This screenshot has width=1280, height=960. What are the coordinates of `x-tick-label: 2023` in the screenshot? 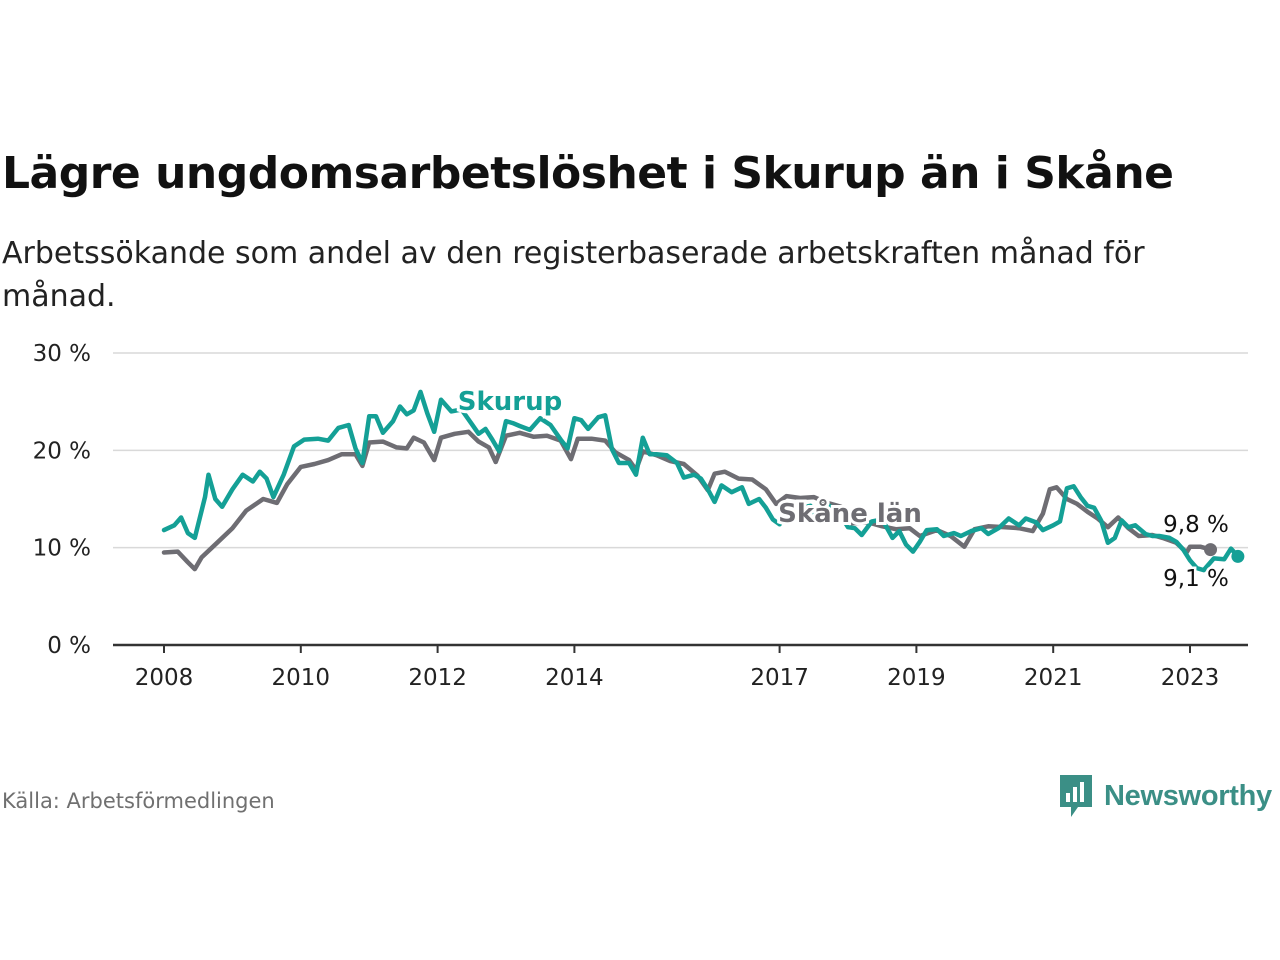 It's located at (1190, 678).